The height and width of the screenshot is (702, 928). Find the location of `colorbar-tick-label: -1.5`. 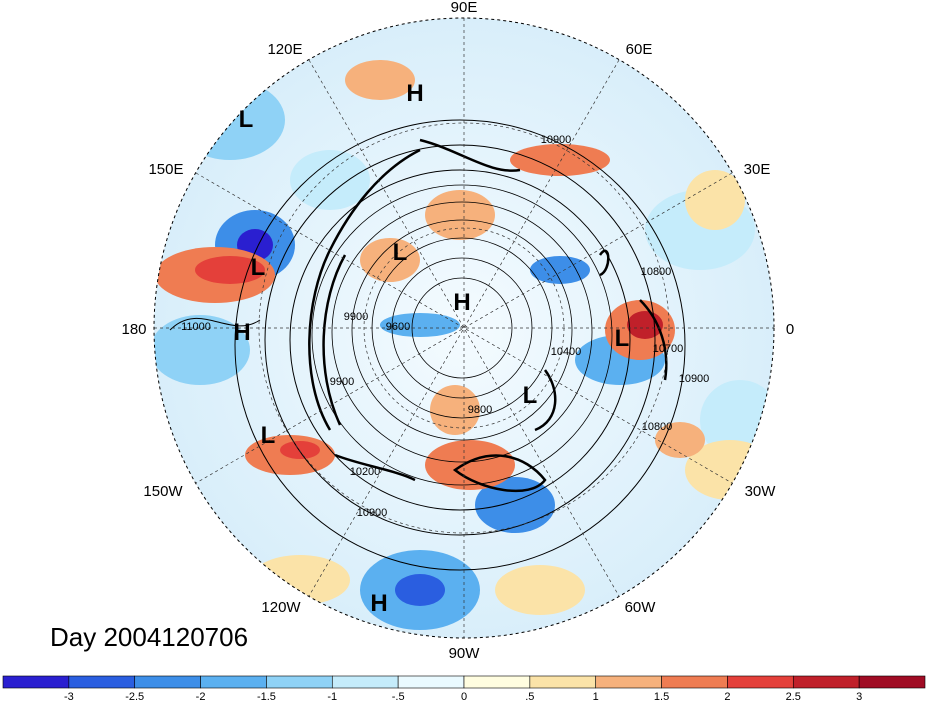

colorbar-tick-label: -1.5 is located at coordinates (266, 696).